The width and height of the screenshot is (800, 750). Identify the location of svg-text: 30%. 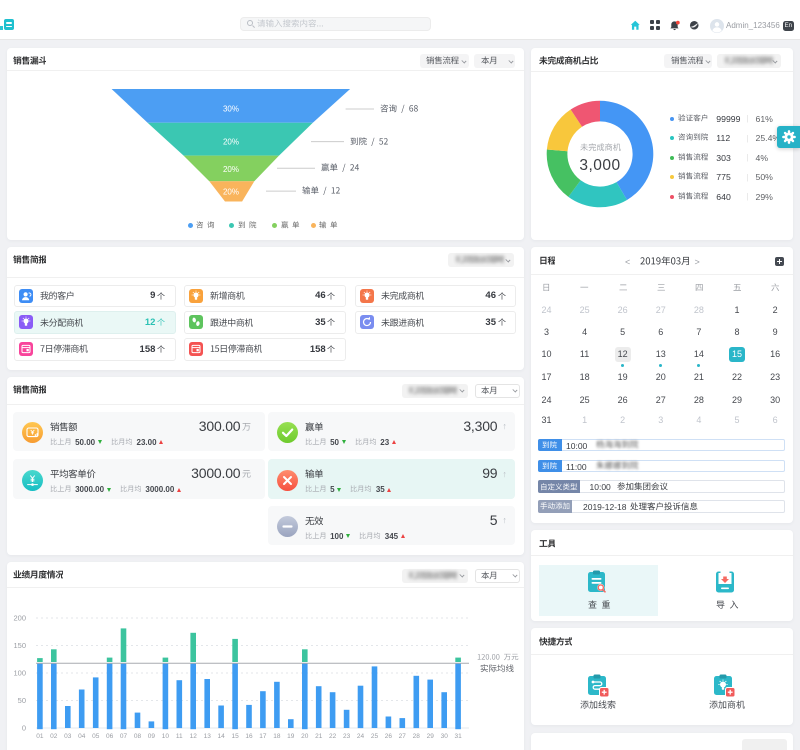
(231, 109).